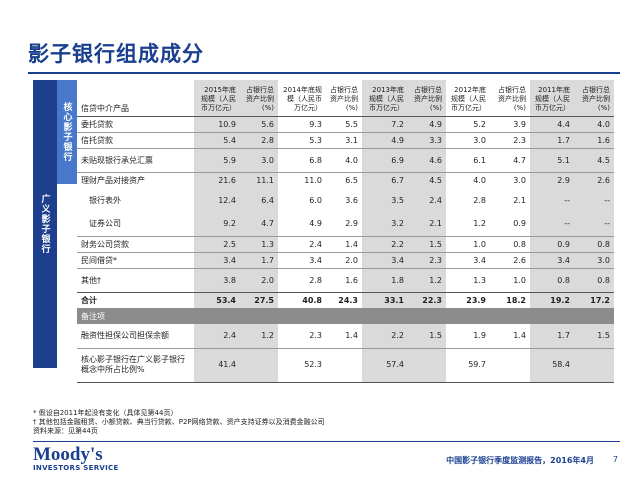  What do you see at coordinates (468, 365) in the screenshot?
I see `cell: 59.7` at bounding box center [468, 365].